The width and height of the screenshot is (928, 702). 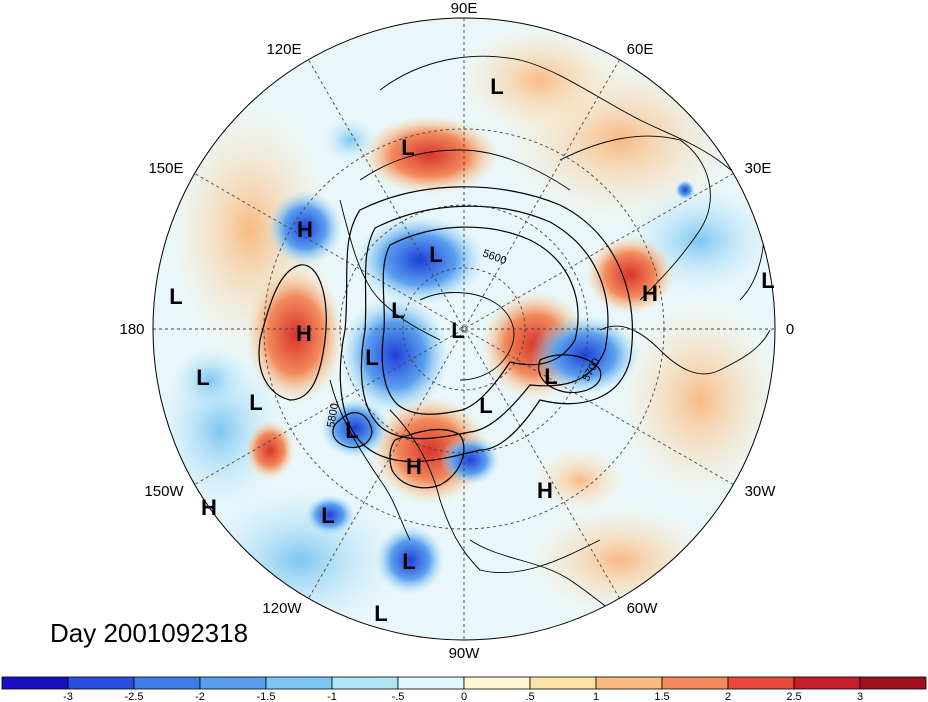 I want to click on colorbar-label: 2, so click(x=728, y=696).